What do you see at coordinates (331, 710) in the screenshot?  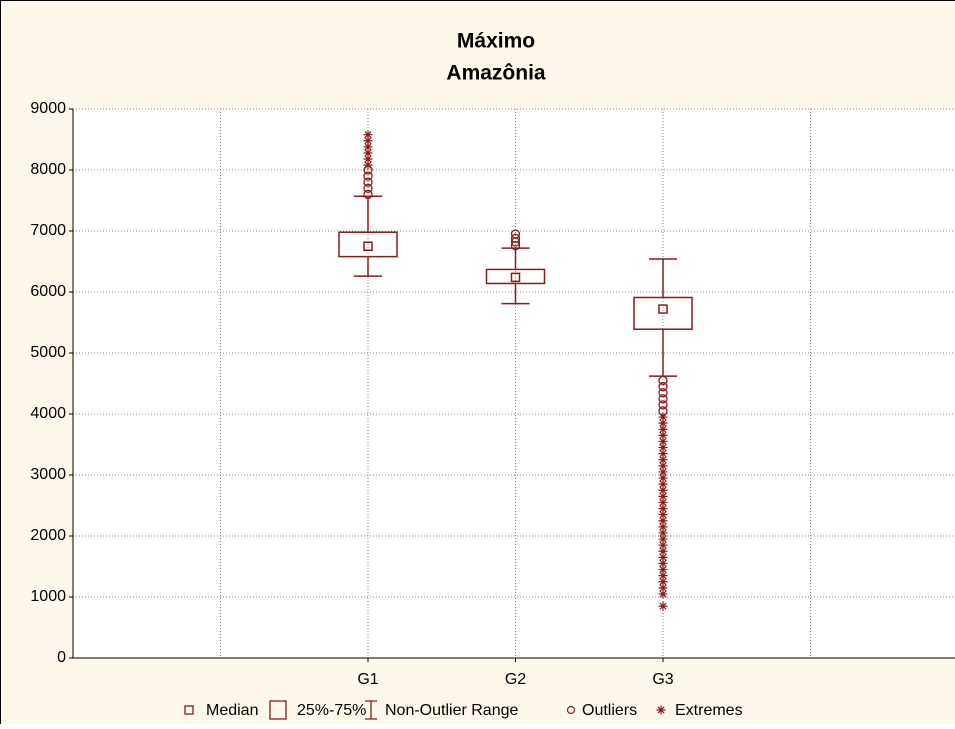 I see `legend-label: 25%-75%` at bounding box center [331, 710].